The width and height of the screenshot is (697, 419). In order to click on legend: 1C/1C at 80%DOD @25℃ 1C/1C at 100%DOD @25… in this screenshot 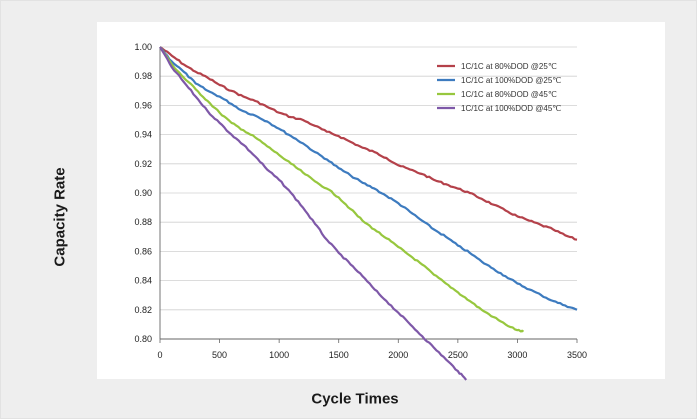, I will do `click(499, 87)`.